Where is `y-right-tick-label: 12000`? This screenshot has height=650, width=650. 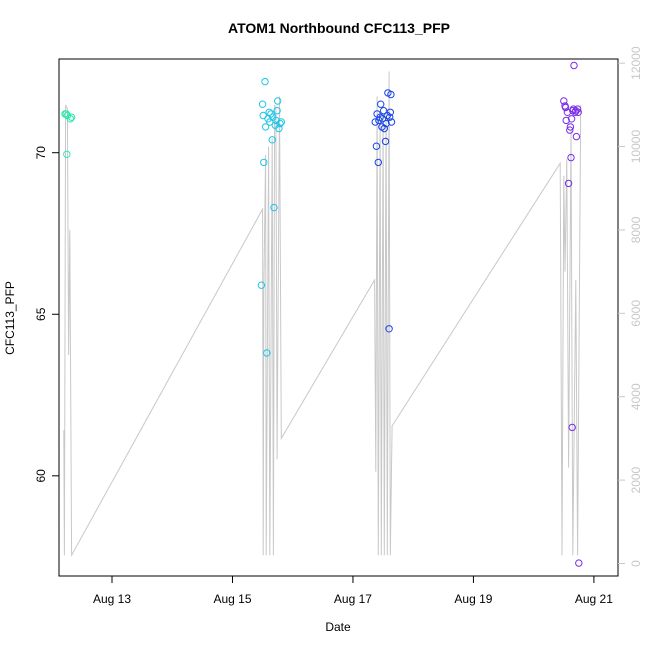
y-right-tick-label: 12000 is located at coordinates (636, 63).